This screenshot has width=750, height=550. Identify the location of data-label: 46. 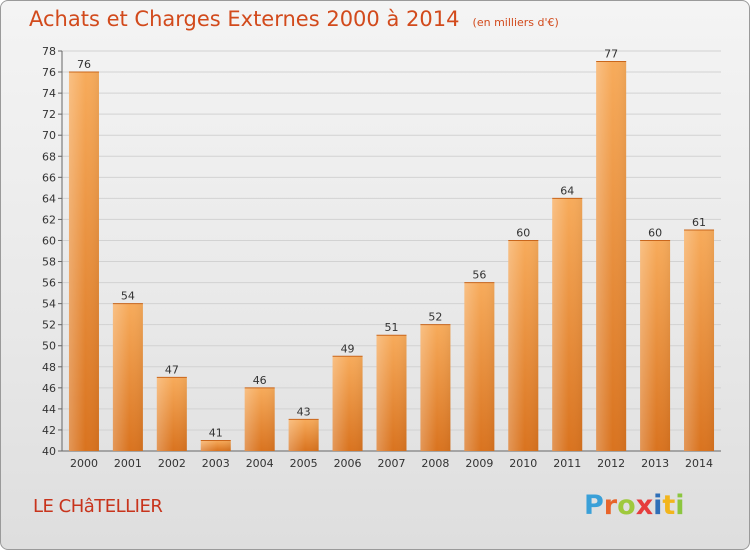
(260, 380).